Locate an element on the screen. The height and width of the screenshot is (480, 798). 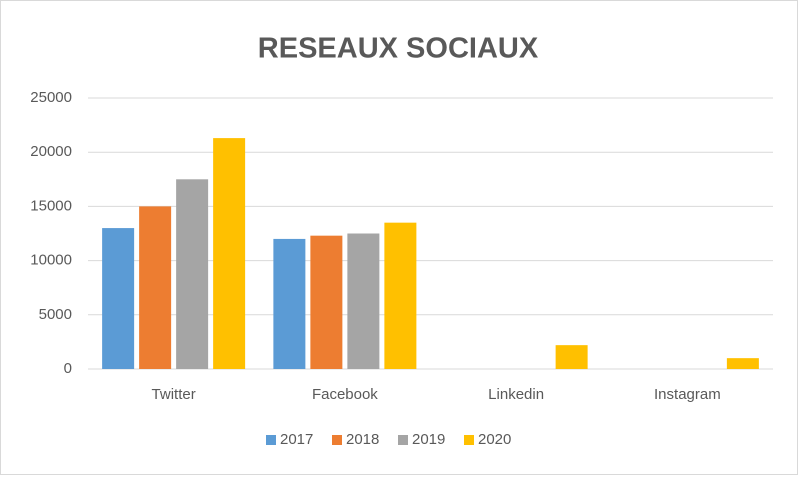
y-tick-label: 5000 is located at coordinates (55, 314).